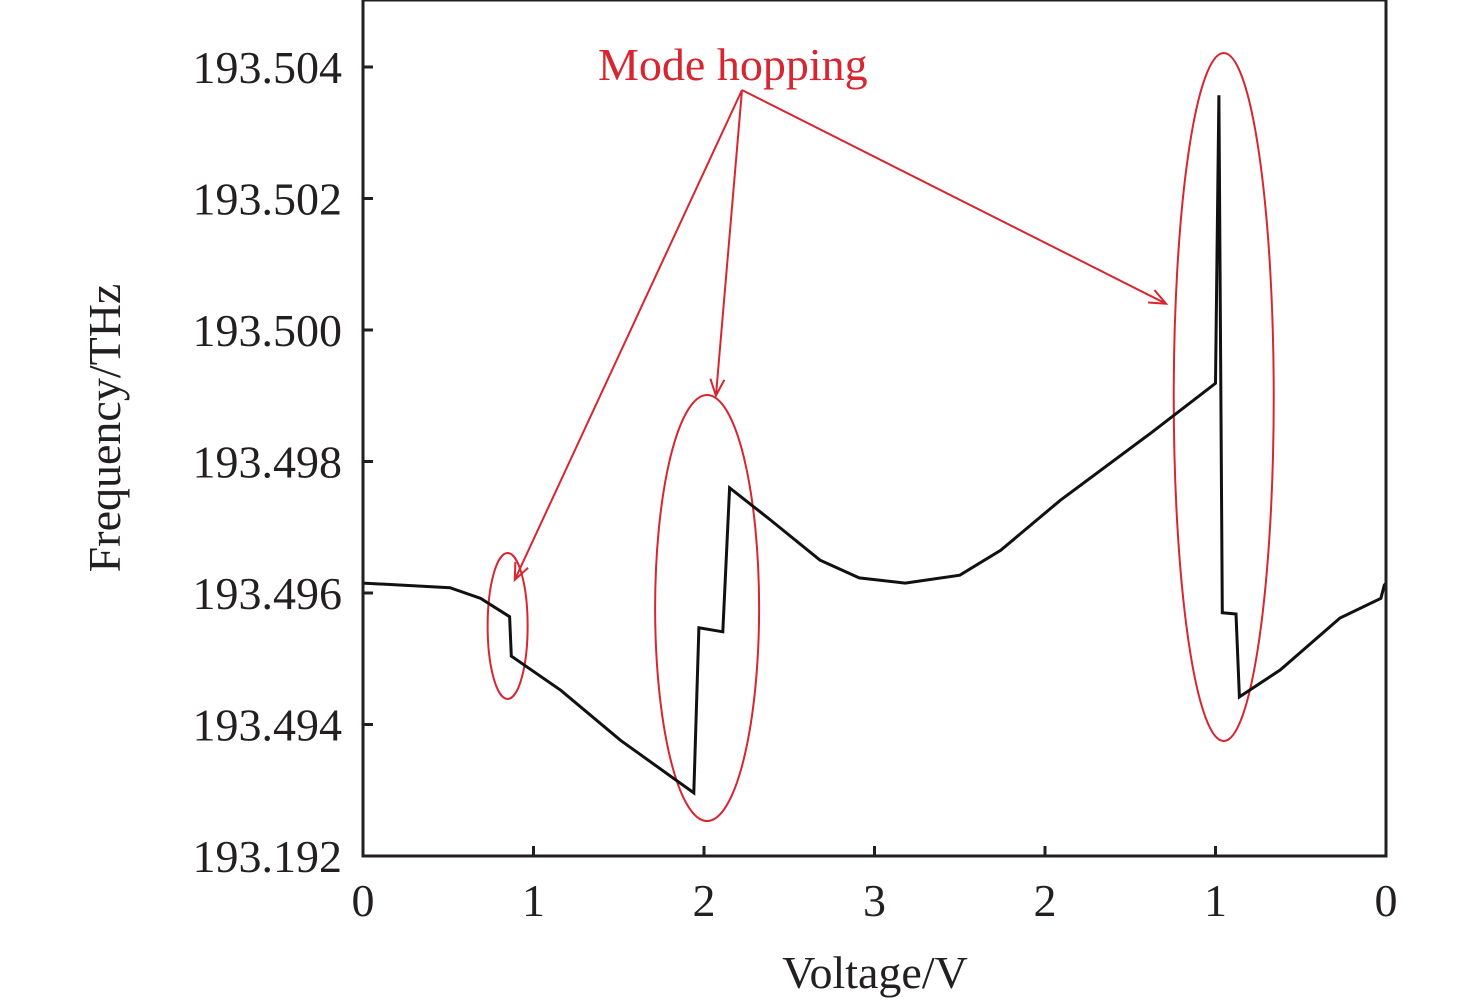 The height and width of the screenshot is (1007, 1476). I want to click on x-tick-label: 3, so click(874, 900).